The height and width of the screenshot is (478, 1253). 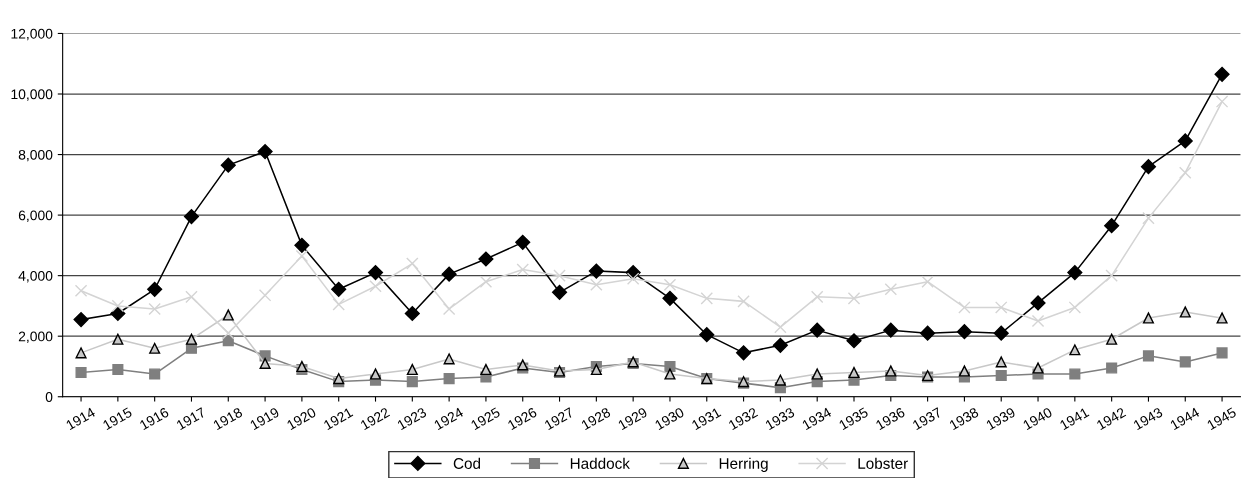 I want to click on x-tick-label: 1921, so click(x=338, y=419).